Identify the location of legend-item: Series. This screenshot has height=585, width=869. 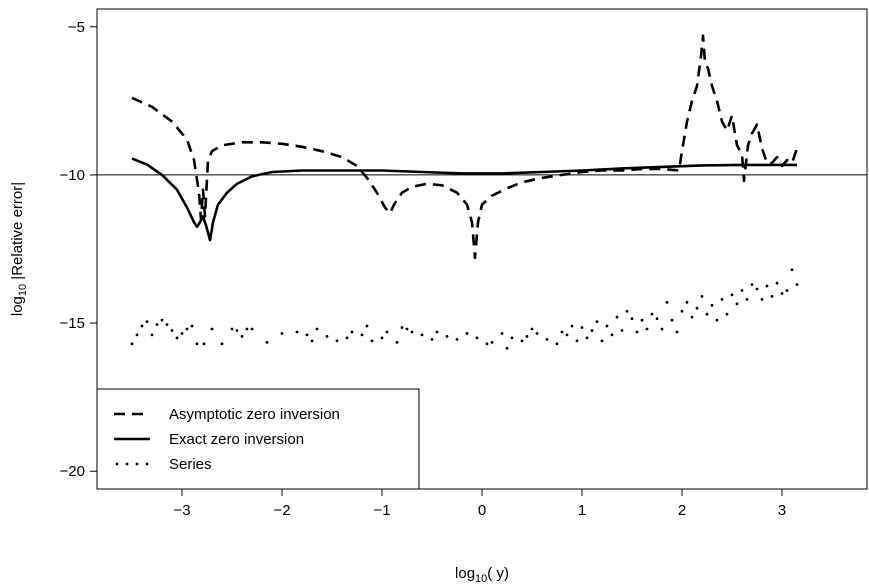
(163, 464).